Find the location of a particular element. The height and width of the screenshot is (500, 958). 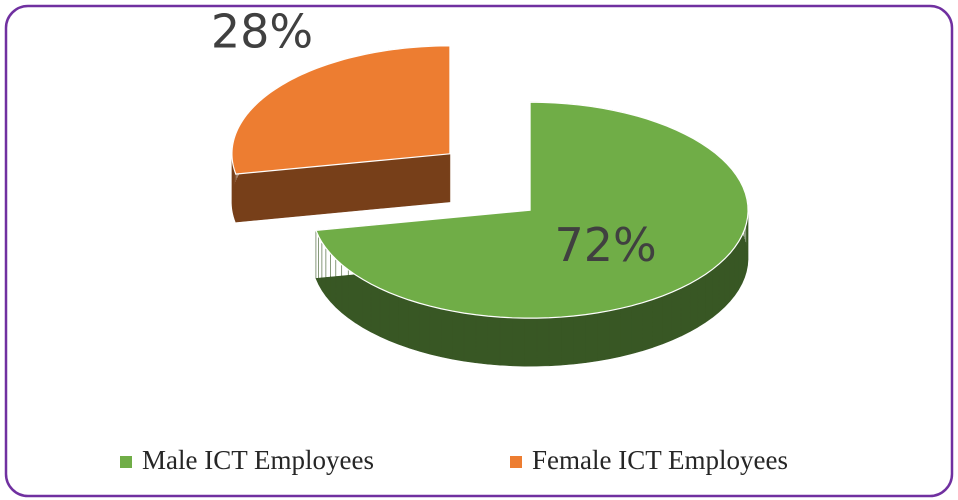

data-label: 28% is located at coordinates (262, 31).